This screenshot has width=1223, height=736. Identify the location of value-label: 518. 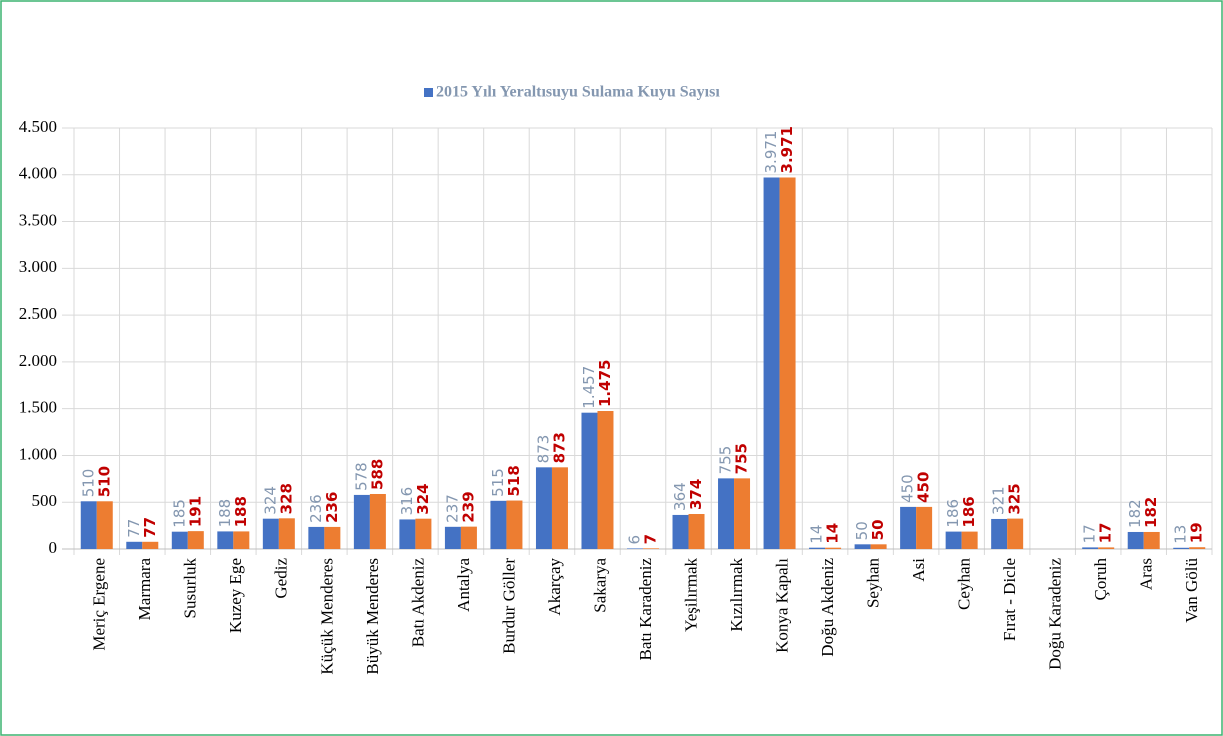
(514, 480).